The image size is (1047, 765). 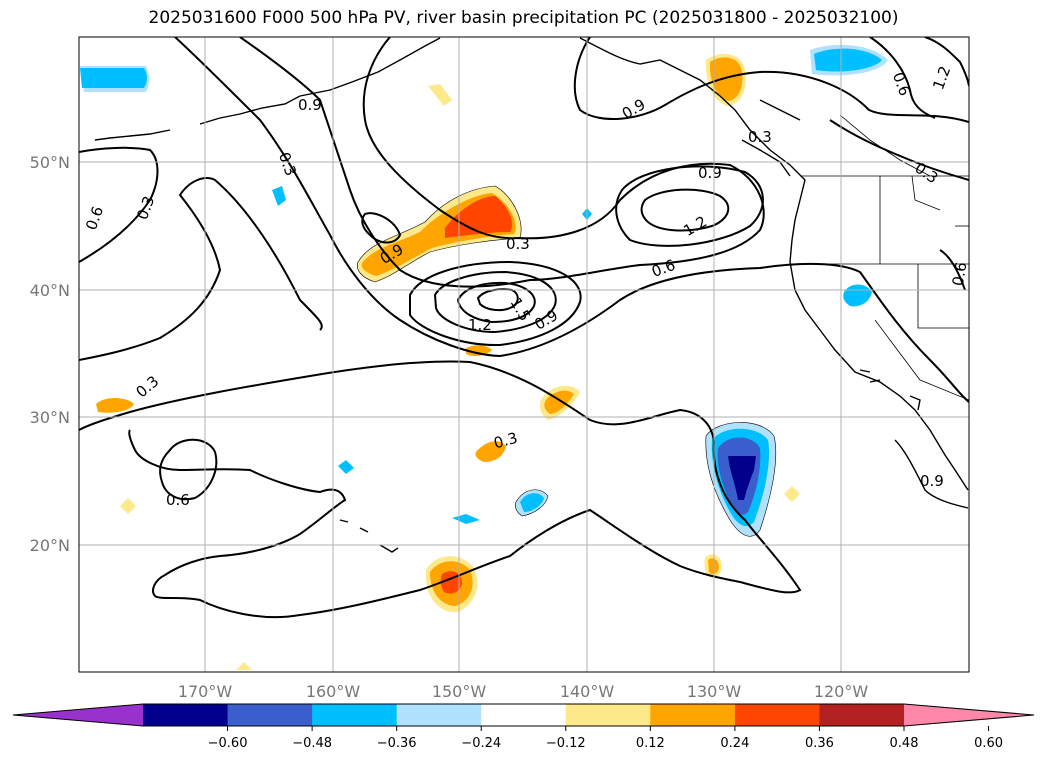 What do you see at coordinates (459, 691) in the screenshot?
I see `lon-label-150w: 150°W` at bounding box center [459, 691].